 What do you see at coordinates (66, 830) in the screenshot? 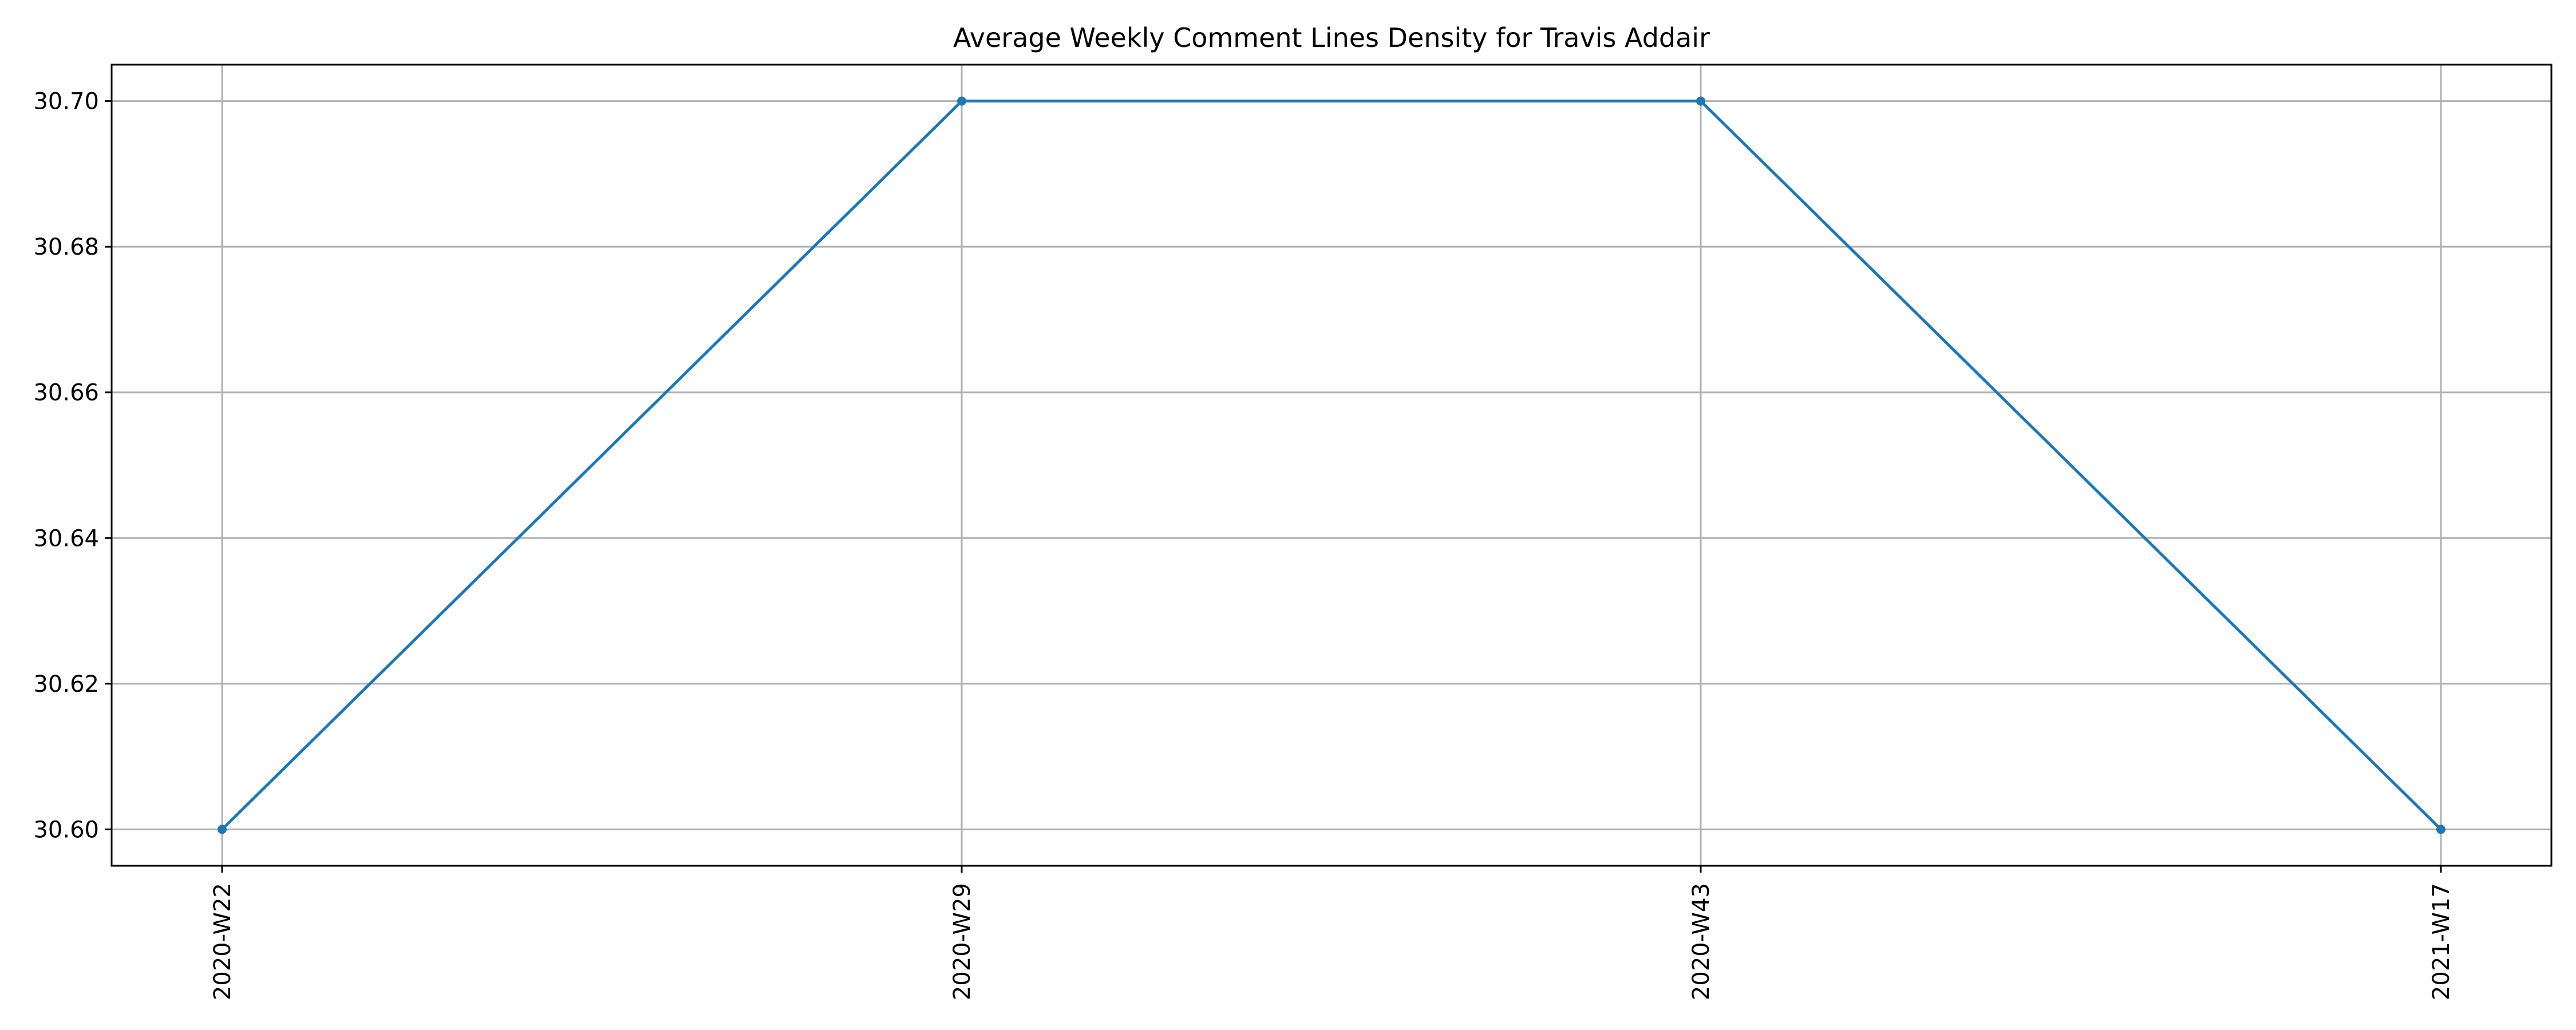
I see `y-tick-label: 30.60` at bounding box center [66, 830].